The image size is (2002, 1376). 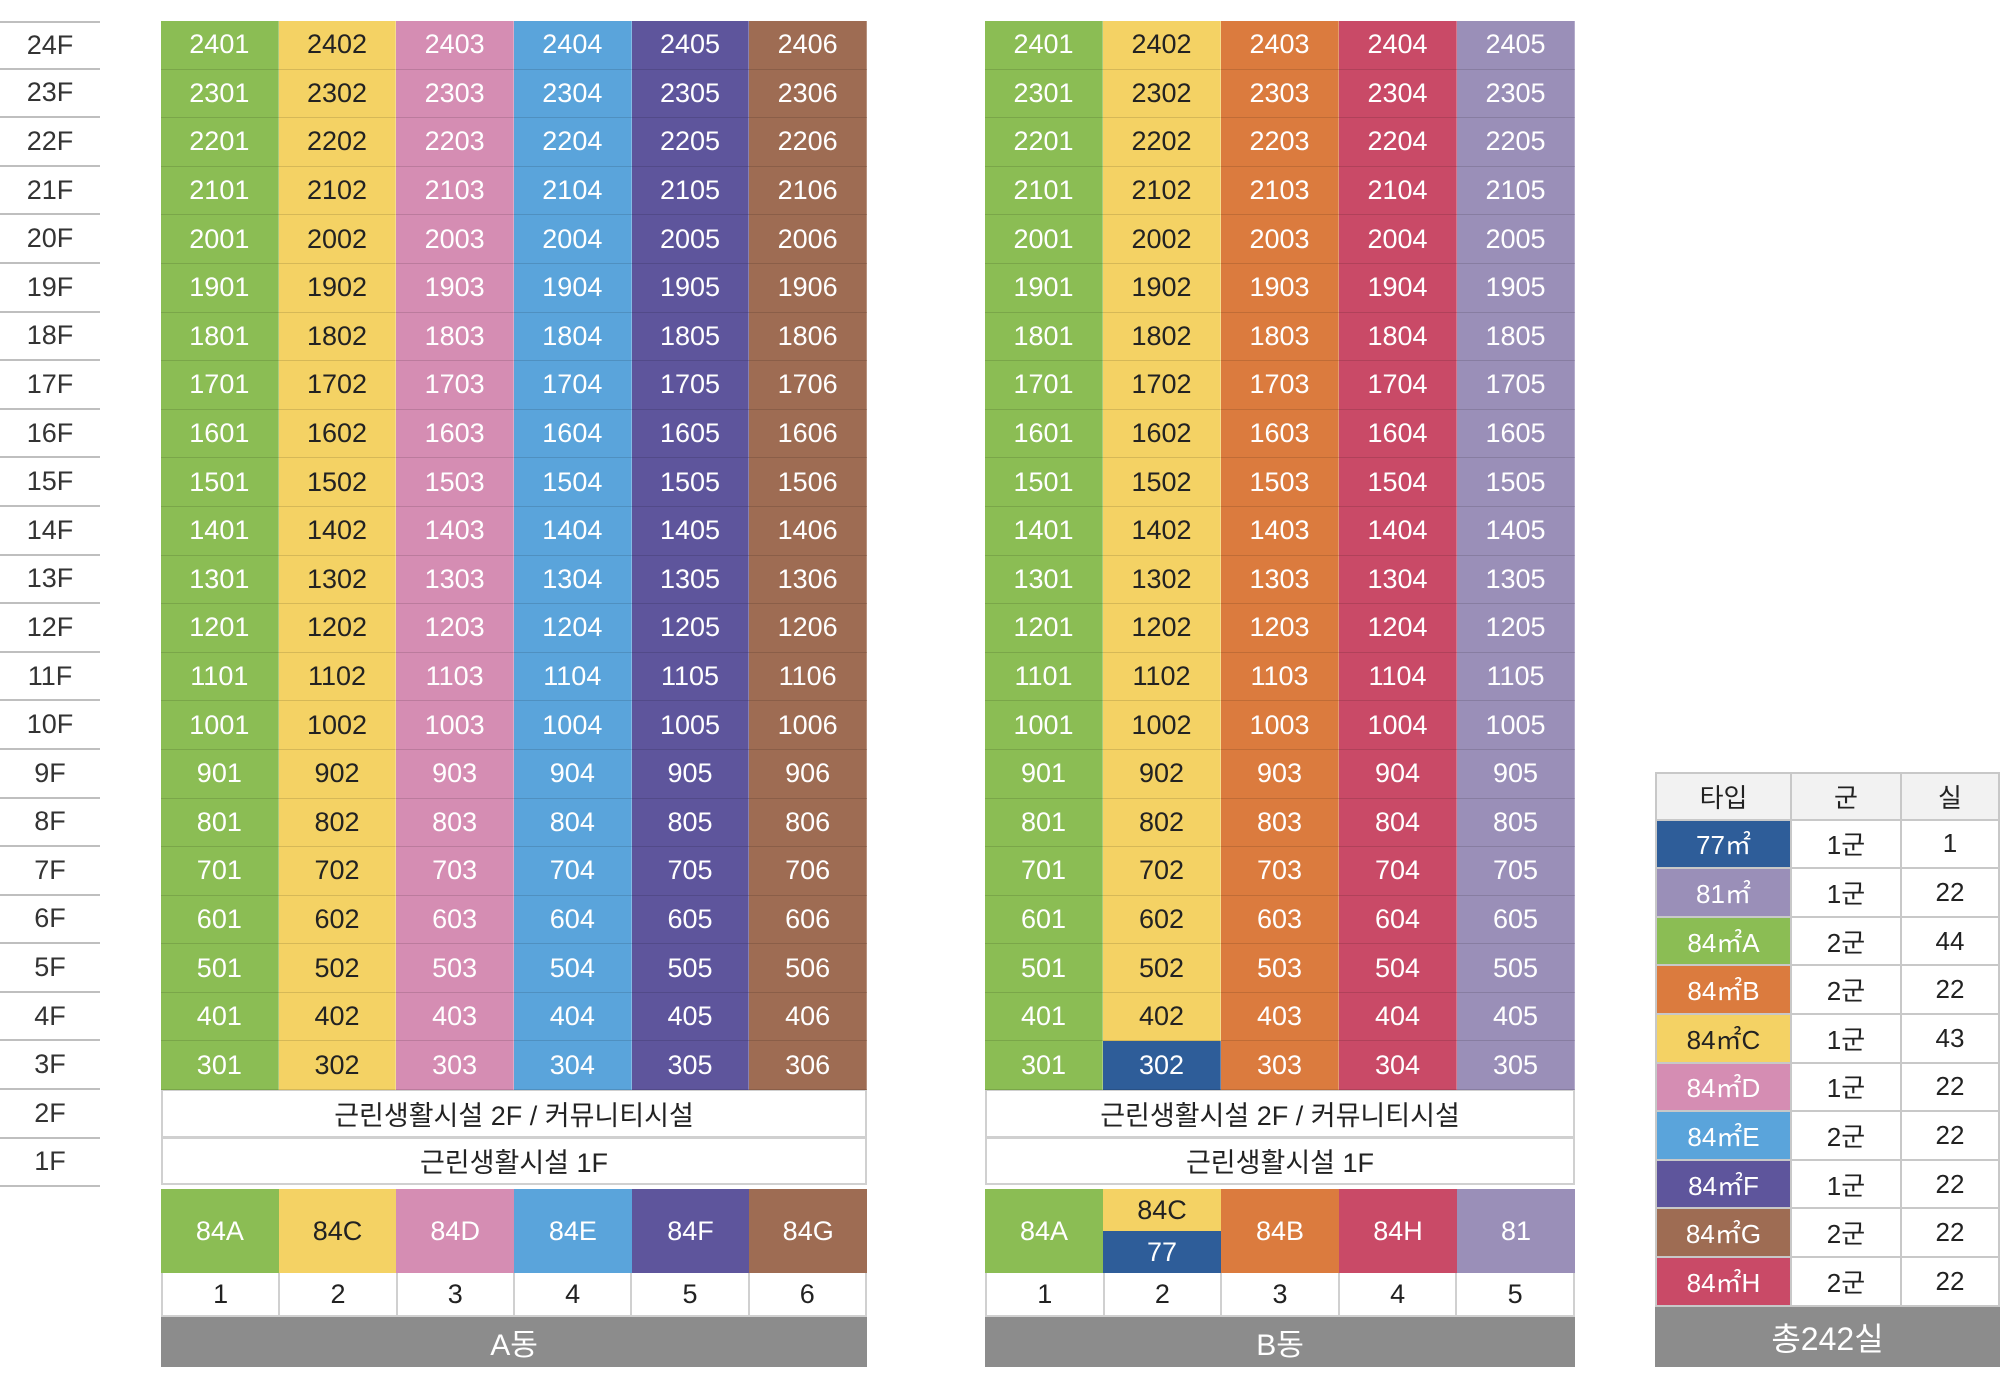 I want to click on unit-cell: 601, so click(x=1044, y=920).